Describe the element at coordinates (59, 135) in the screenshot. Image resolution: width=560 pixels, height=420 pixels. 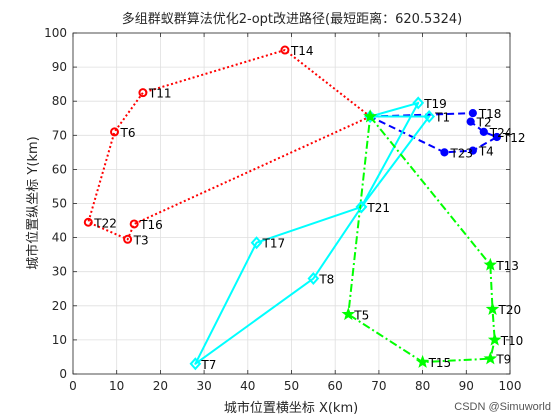
I see `y-tick-label: 70` at that location.